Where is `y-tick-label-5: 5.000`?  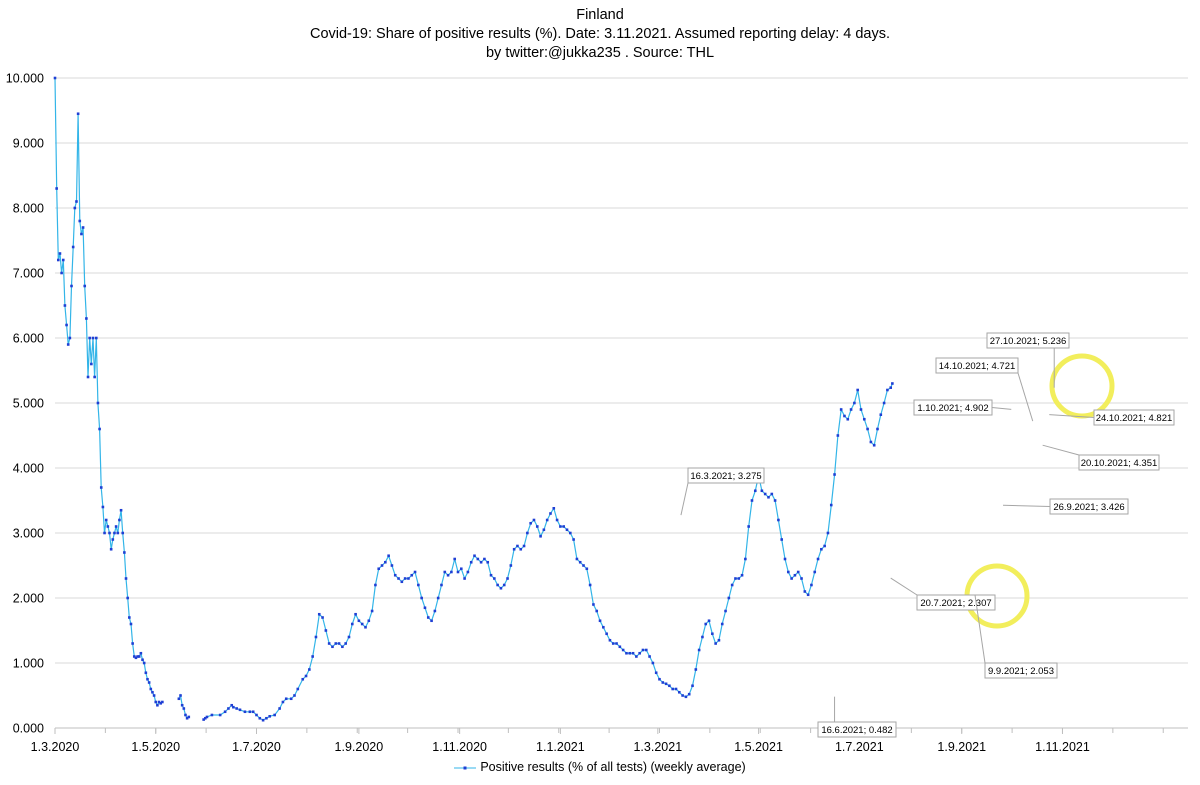 y-tick-label-5: 5.000 is located at coordinates (28, 404).